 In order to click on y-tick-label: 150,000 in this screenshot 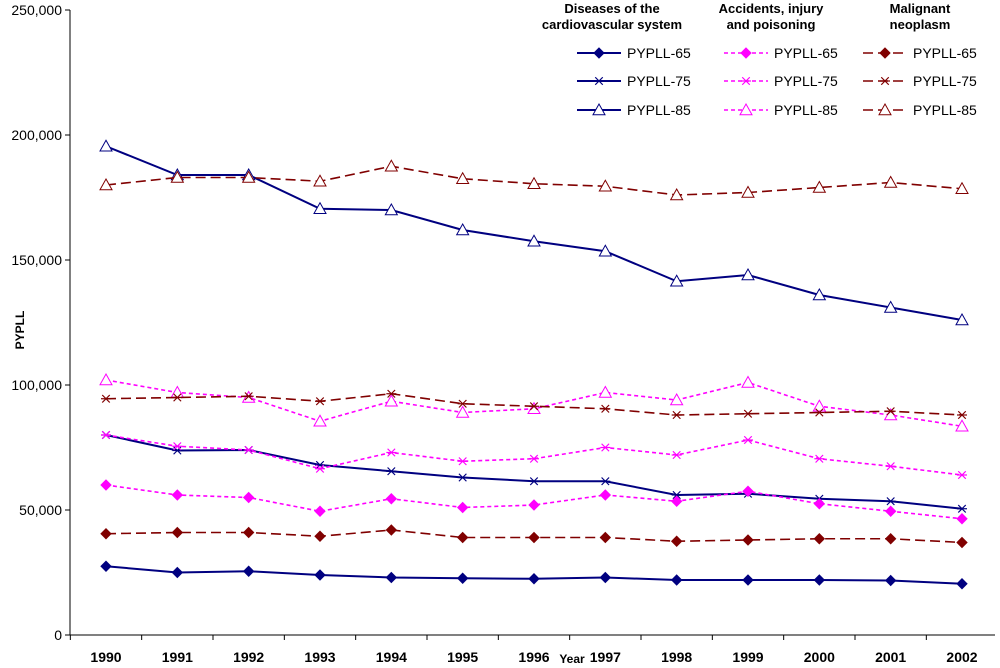, I will do `click(36, 260)`.